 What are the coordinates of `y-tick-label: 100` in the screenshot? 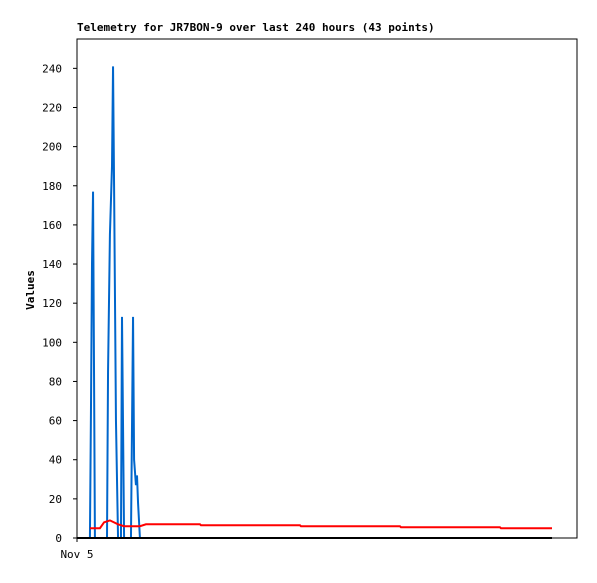 It's located at (52, 342).